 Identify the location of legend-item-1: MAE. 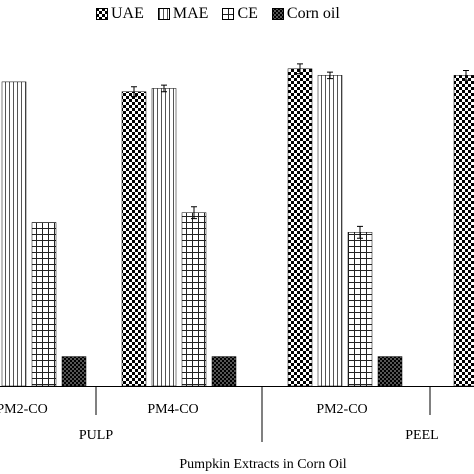
(183, 14).